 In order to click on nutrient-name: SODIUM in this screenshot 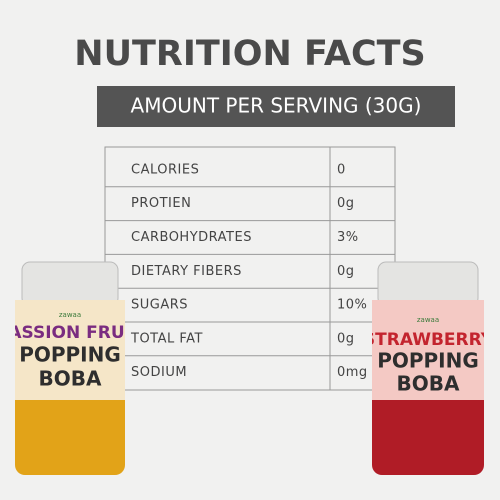, I will do `click(159, 372)`.